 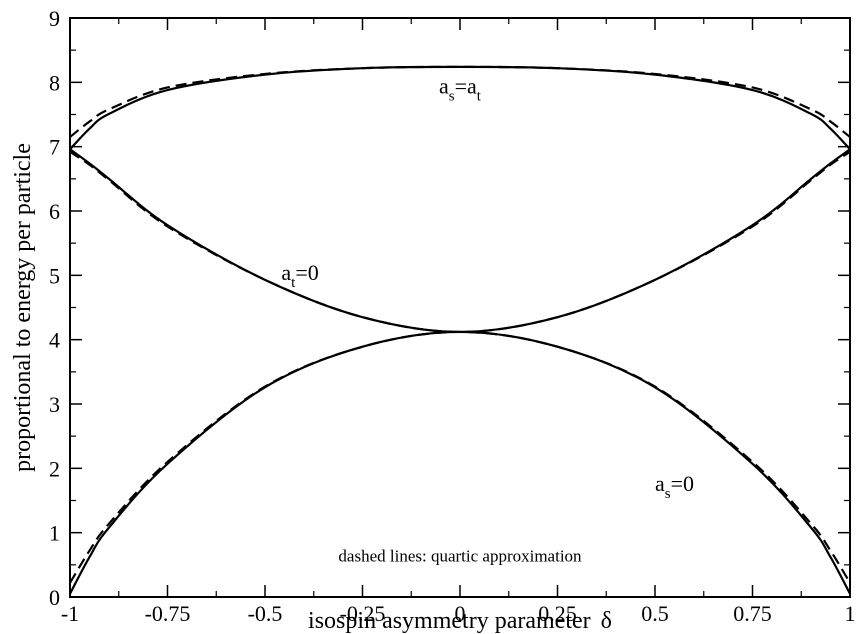 What do you see at coordinates (54, 147) in the screenshot?
I see `y-tick-label: 7` at bounding box center [54, 147].